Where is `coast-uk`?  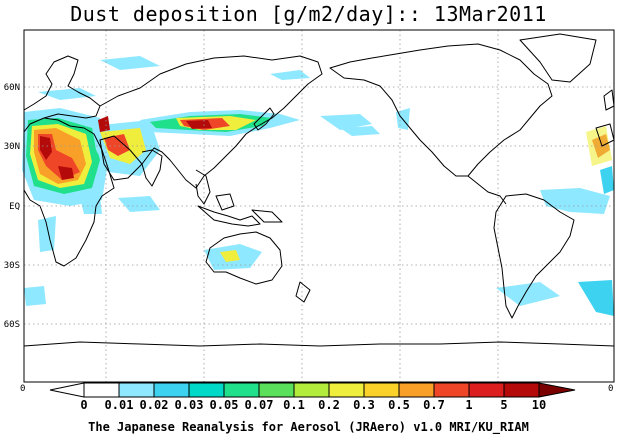 coast-uk is located at coordinates (609, 100).